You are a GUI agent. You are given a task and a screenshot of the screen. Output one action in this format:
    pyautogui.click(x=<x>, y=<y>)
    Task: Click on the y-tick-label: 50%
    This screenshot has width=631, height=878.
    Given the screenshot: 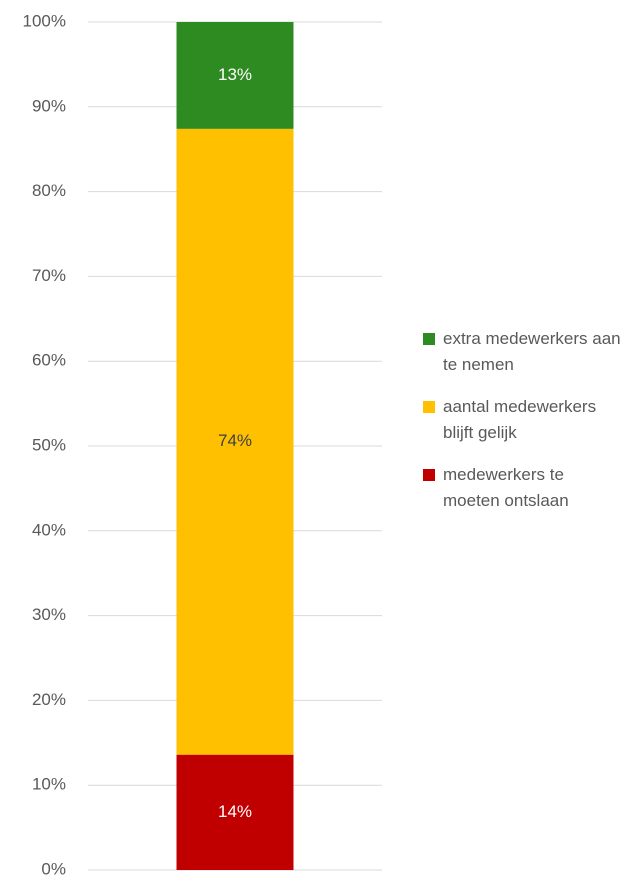 What is the action you would take?
    pyautogui.click(x=49, y=444)
    